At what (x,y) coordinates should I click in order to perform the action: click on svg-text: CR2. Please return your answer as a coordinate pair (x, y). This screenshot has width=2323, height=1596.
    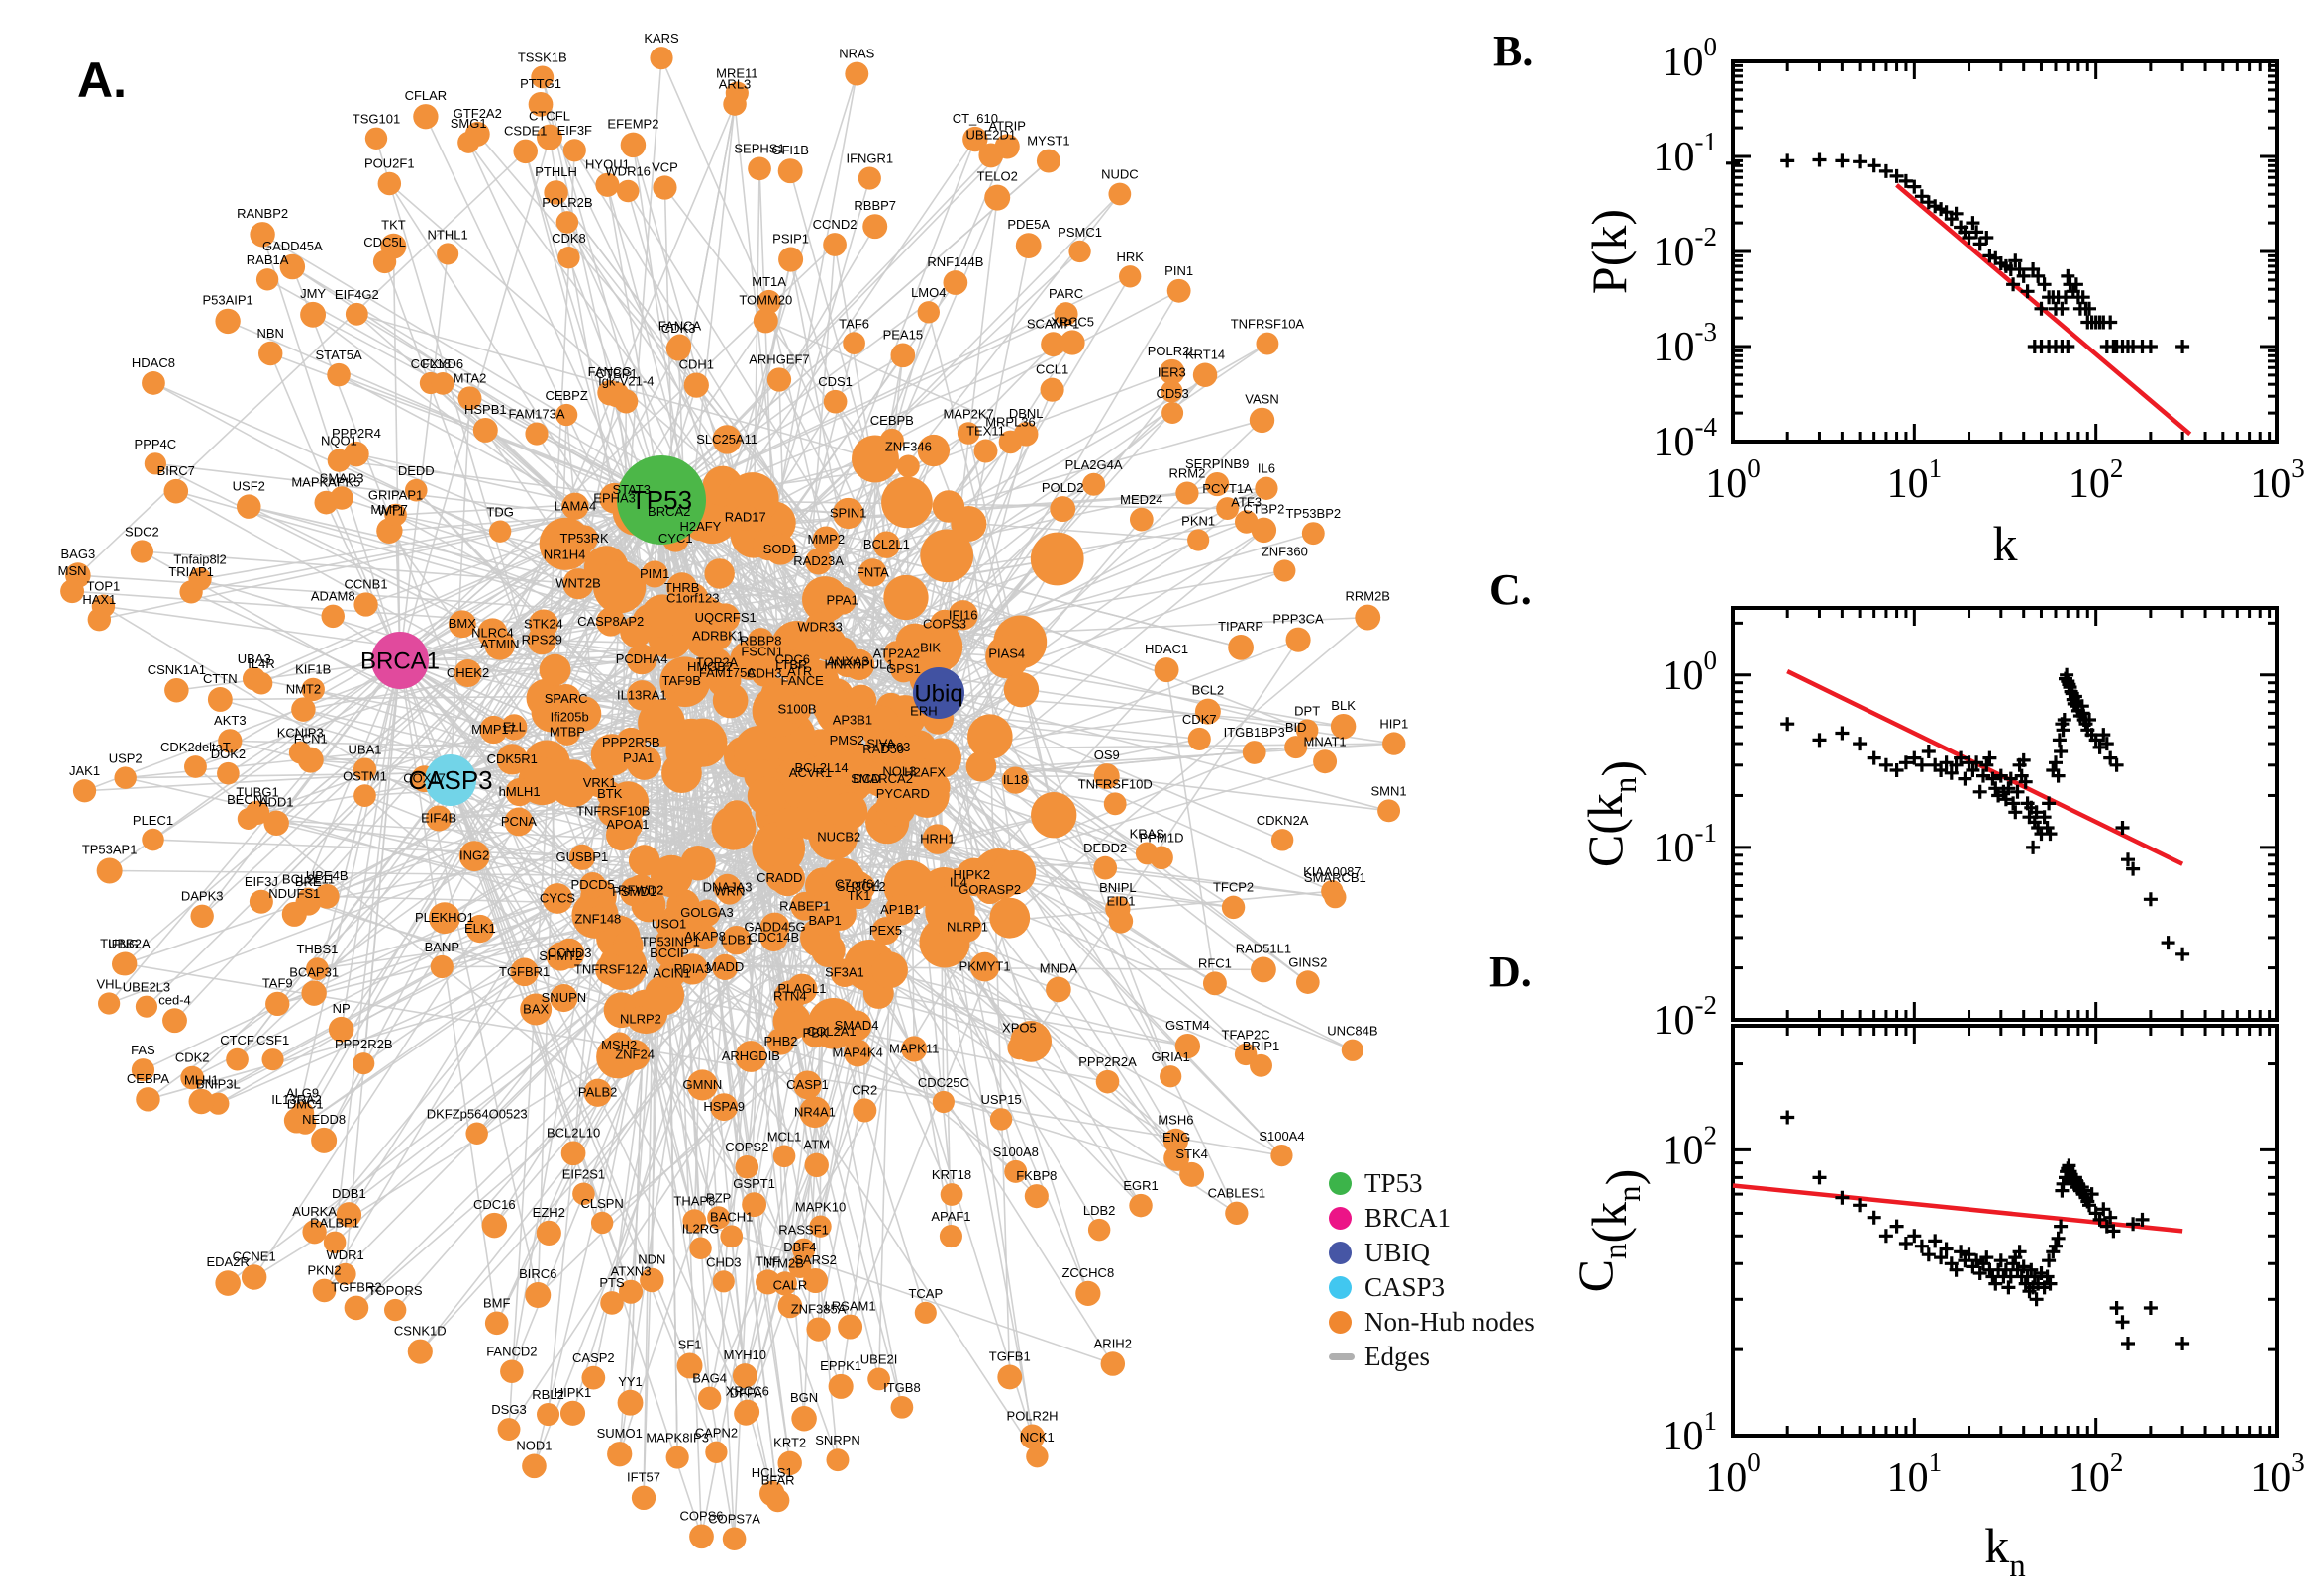
    Looking at the image, I should click on (864, 1089).